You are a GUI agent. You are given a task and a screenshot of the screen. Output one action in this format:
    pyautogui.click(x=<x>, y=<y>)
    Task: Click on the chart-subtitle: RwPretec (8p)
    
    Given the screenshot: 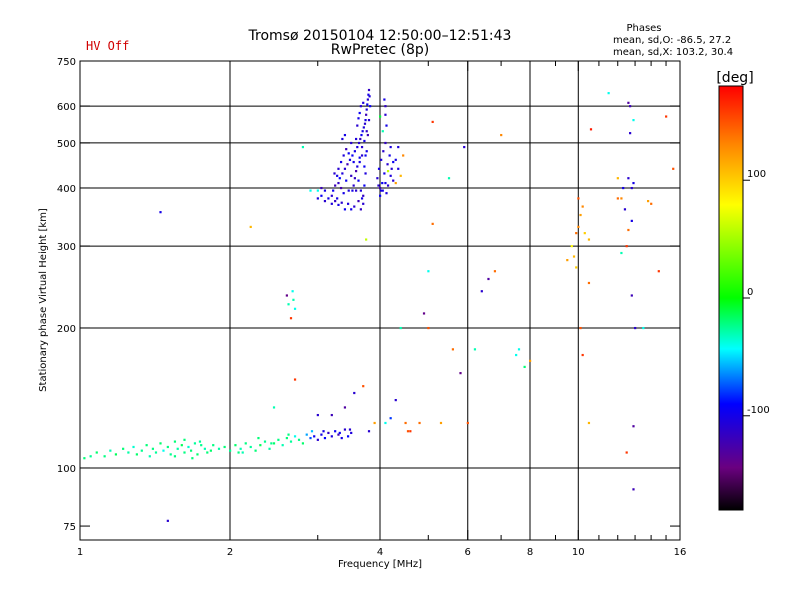 What is the action you would take?
    pyautogui.click(x=380, y=50)
    